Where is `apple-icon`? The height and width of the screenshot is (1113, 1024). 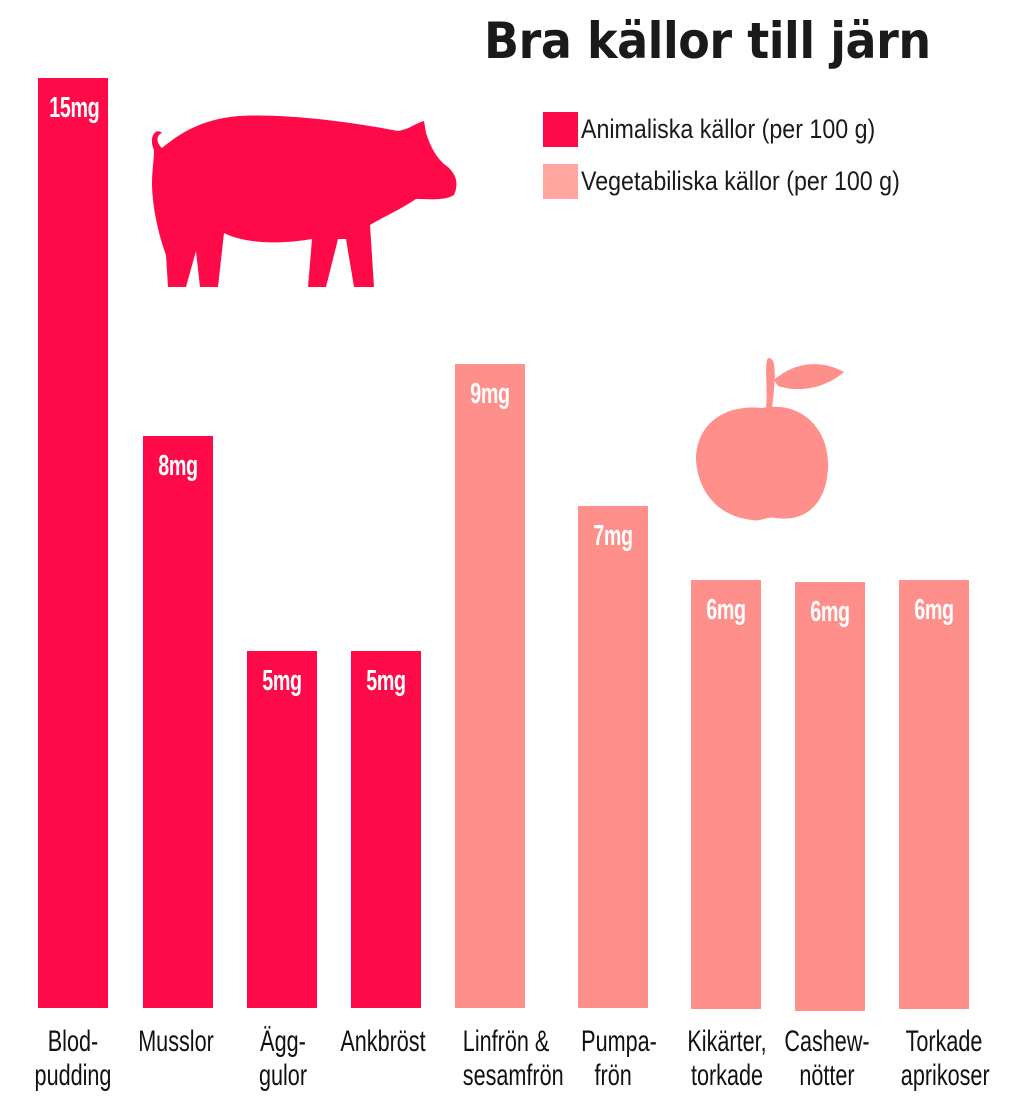 apple-icon is located at coordinates (770, 439).